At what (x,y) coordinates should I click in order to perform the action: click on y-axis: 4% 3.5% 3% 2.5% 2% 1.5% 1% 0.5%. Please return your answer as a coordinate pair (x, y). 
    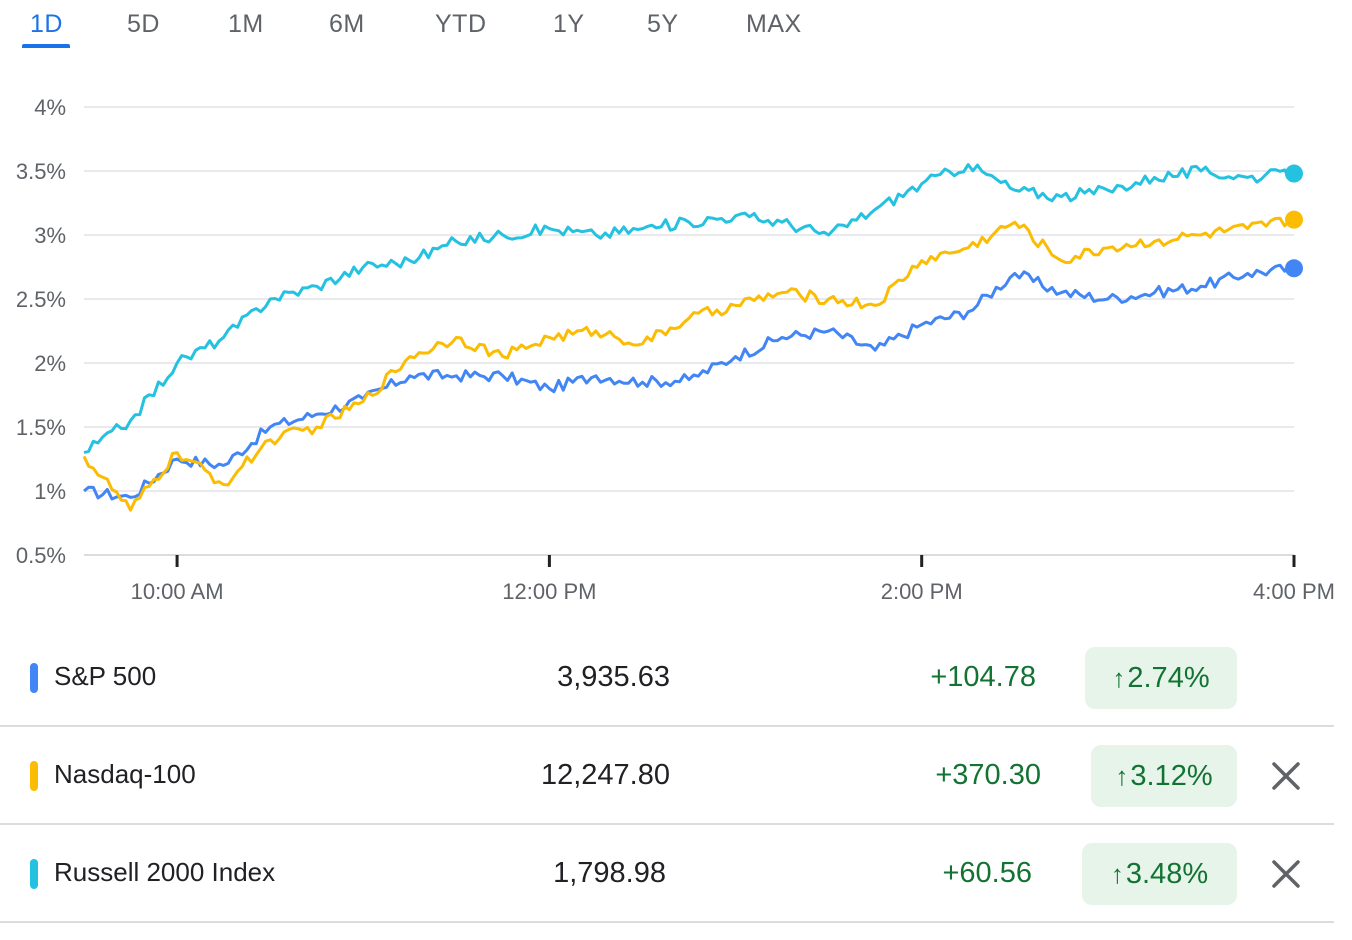
    Looking at the image, I should click on (41, 331).